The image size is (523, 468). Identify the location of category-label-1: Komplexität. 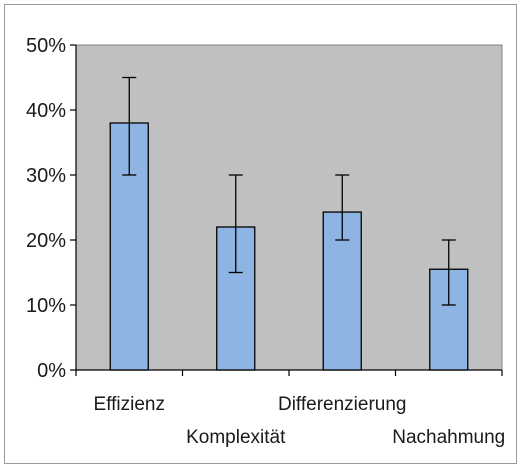
(236, 437).